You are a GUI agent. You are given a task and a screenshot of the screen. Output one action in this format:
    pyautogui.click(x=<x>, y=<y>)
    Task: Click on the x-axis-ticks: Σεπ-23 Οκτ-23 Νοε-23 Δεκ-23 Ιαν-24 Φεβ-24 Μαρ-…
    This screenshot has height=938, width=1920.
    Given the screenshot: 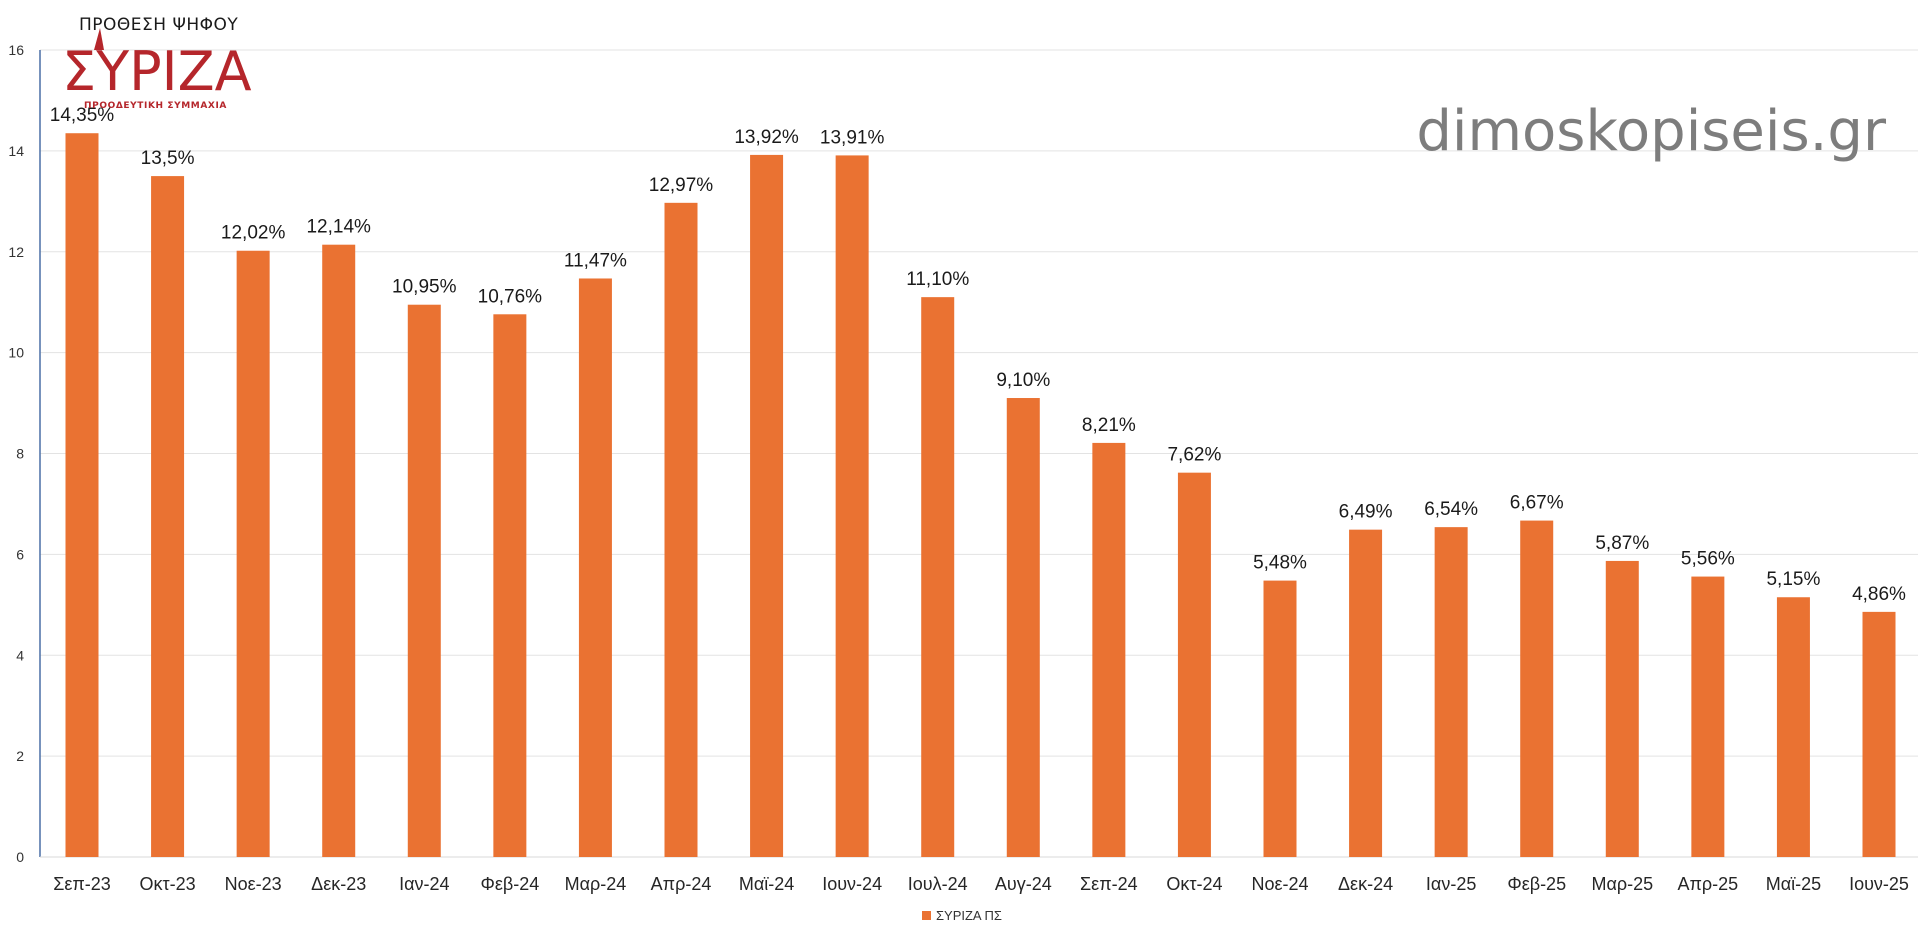 What is the action you would take?
    pyautogui.click(x=981, y=884)
    